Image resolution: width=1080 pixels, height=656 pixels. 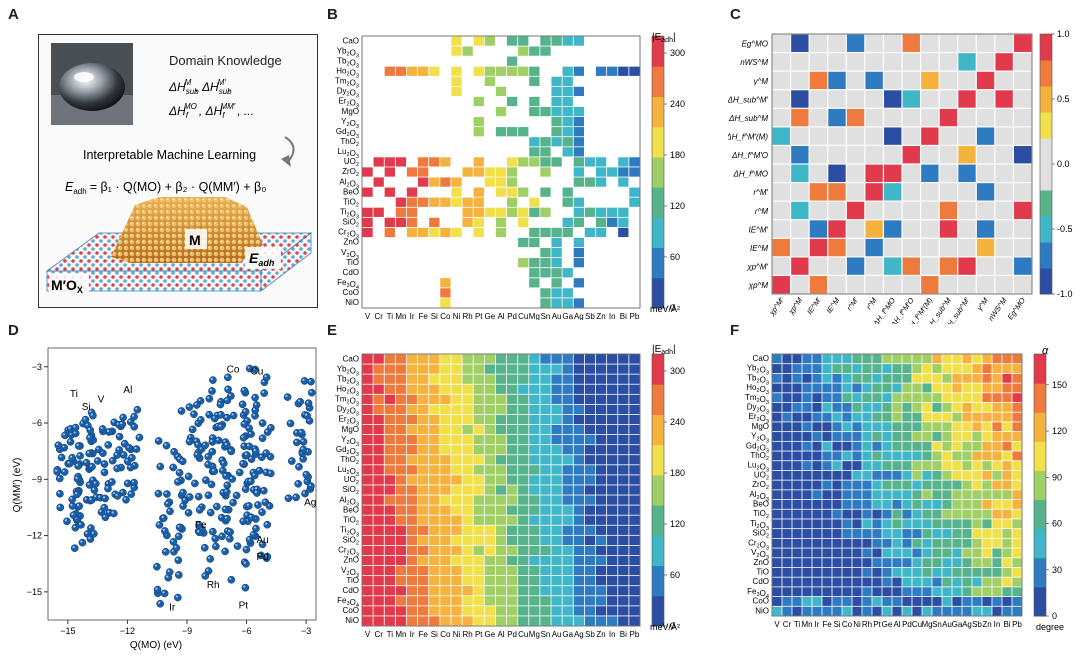 I want to click on f-cbar-unit: degree, so click(x=1050, y=627).